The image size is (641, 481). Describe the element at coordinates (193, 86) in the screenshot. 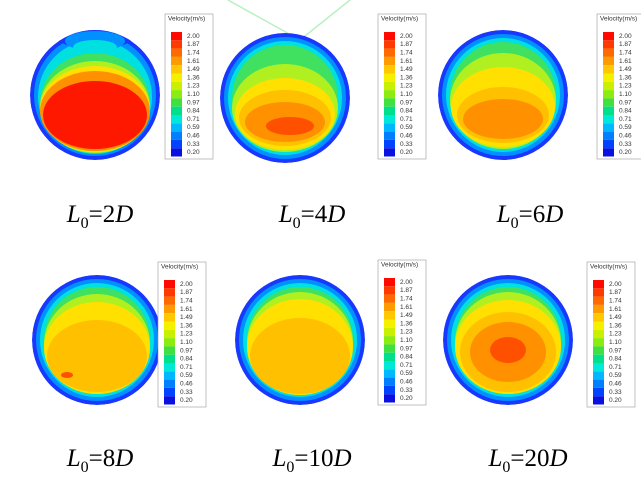

I see `legend-label: 1.23` at that location.